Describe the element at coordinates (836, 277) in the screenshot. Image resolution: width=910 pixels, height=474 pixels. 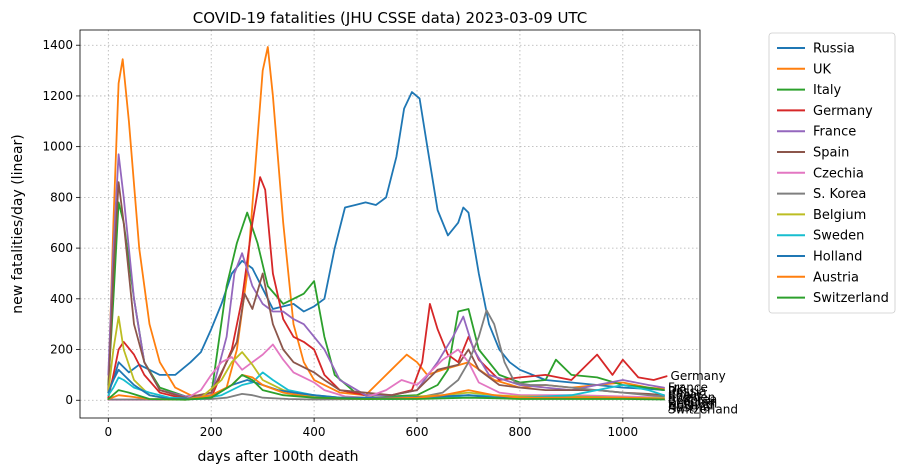
I see `legend-entry: Austria` at that location.